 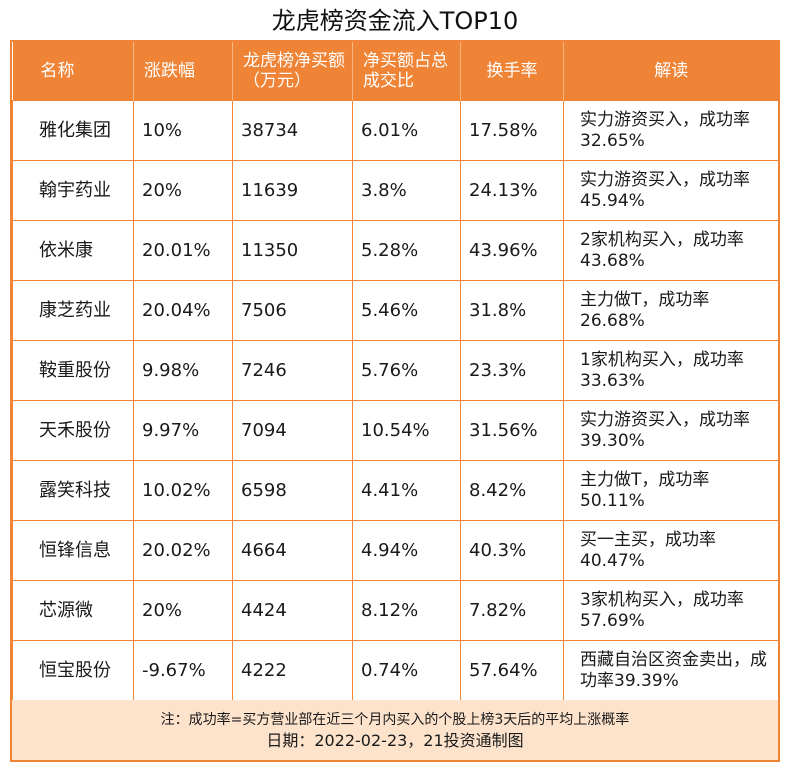 What do you see at coordinates (292, 550) in the screenshot?
I see `cell-net-buy: 4664` at bounding box center [292, 550].